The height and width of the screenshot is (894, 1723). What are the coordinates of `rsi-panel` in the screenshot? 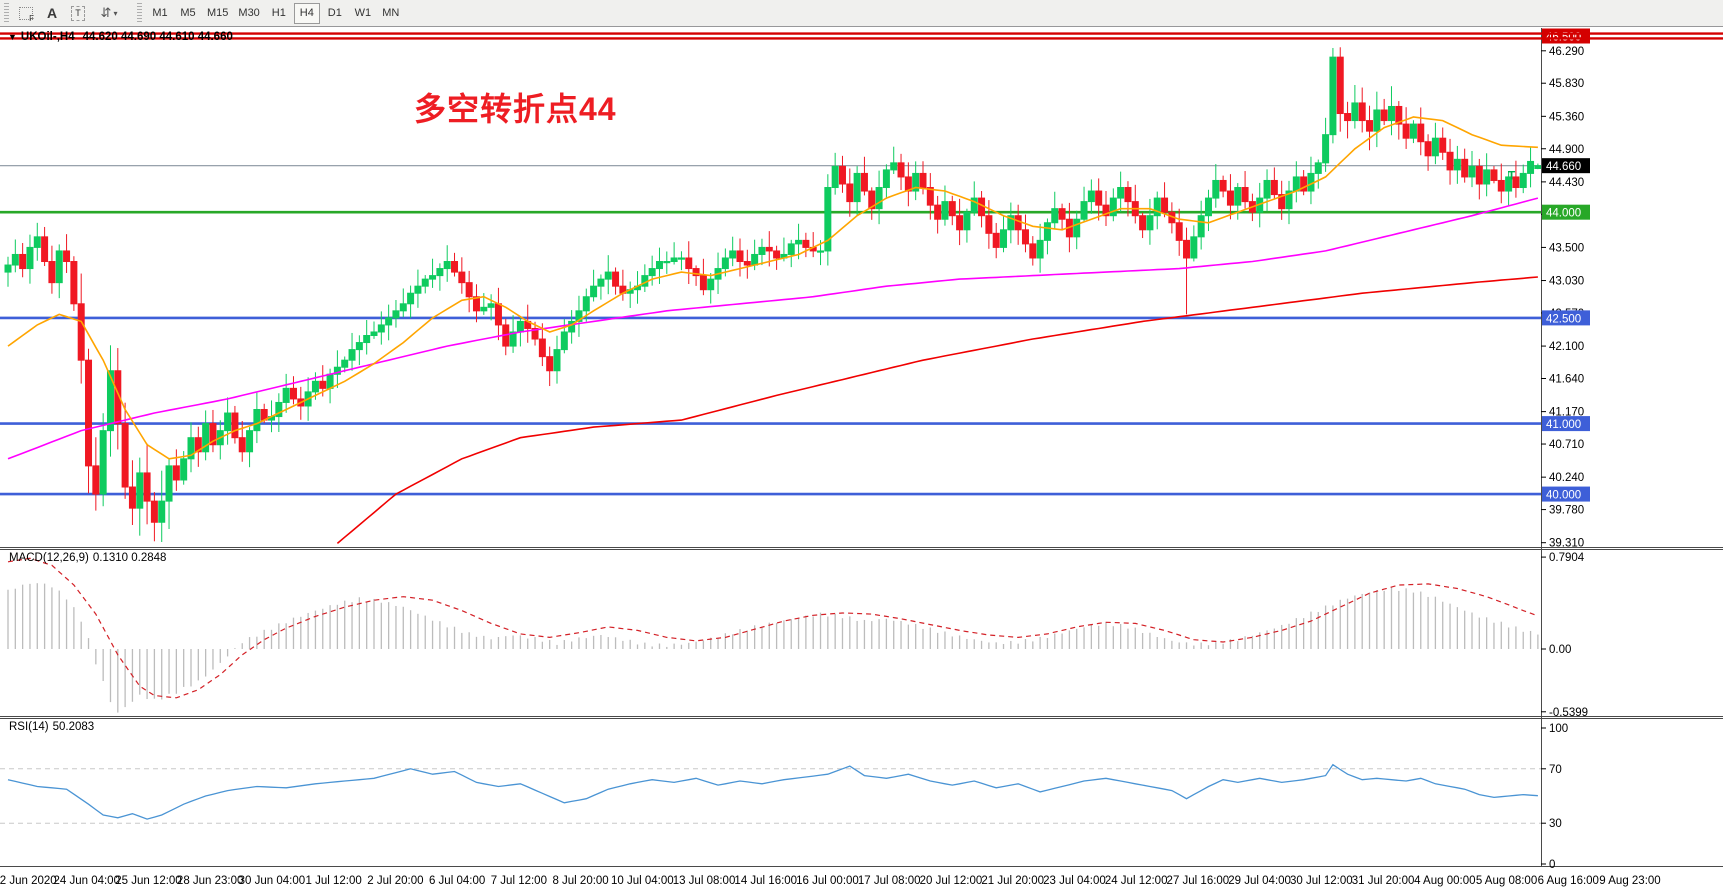 It's located at (770, 793).